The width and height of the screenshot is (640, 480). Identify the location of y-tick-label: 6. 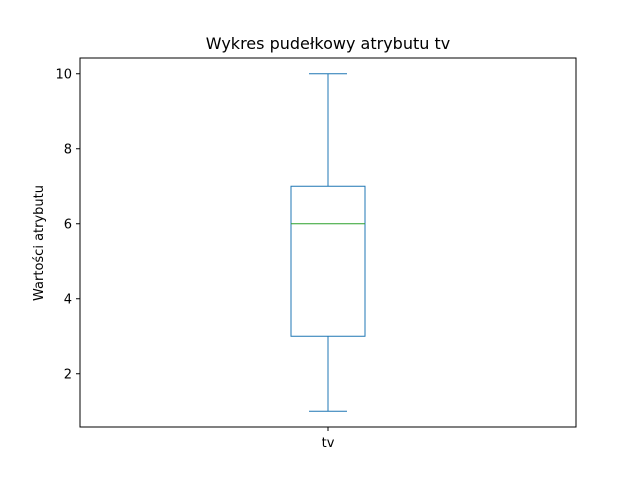
(68, 224).